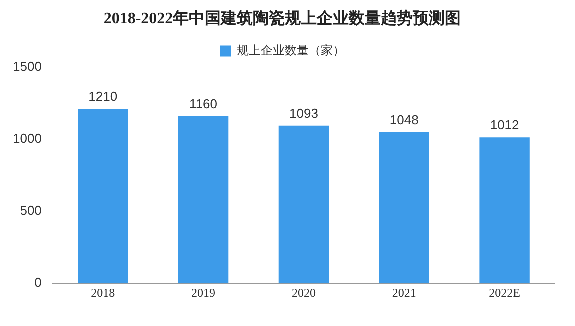 Image resolution: width=575 pixels, height=326 pixels. I want to click on data-label: 1160, so click(204, 104).